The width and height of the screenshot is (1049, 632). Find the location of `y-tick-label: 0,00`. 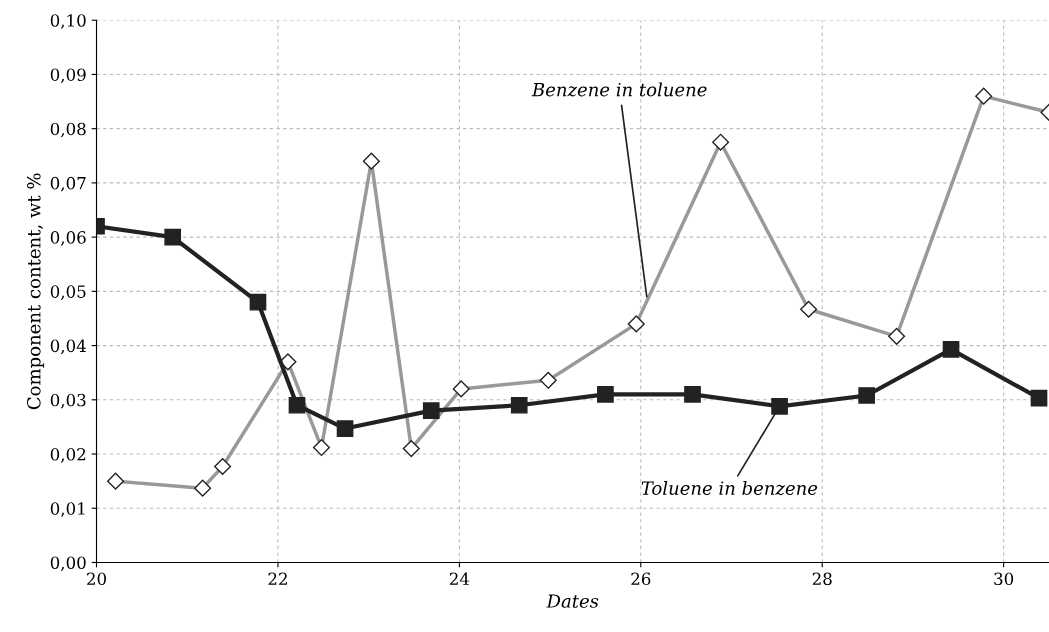

y-tick-label: 0,00 is located at coordinates (68, 564).